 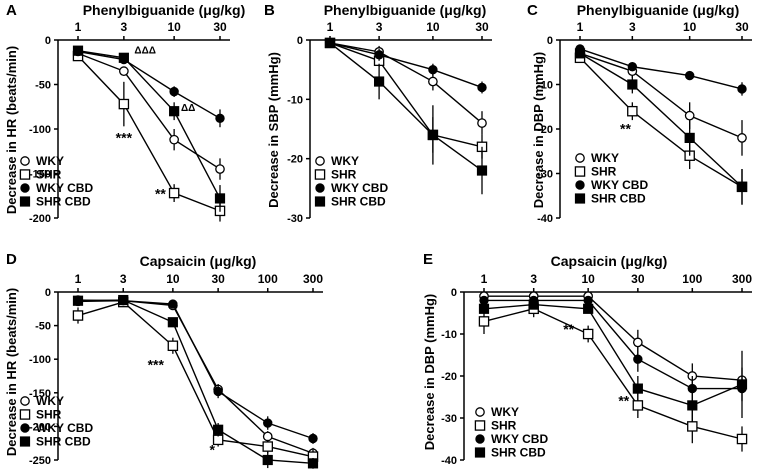 I want to click on y-tick-label: -250, so click(x=40, y=461).